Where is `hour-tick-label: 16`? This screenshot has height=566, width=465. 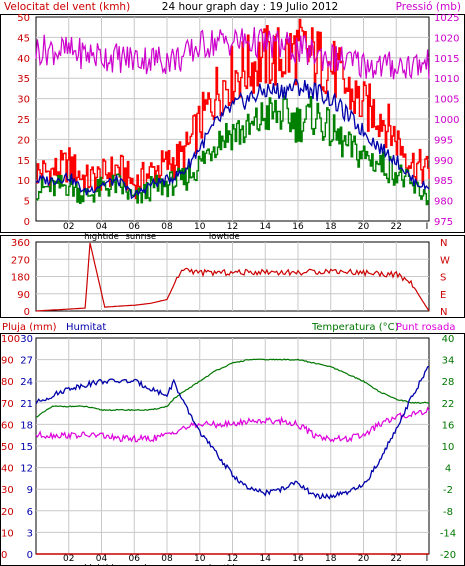 hour-tick-label: 16 is located at coordinates (298, 227).